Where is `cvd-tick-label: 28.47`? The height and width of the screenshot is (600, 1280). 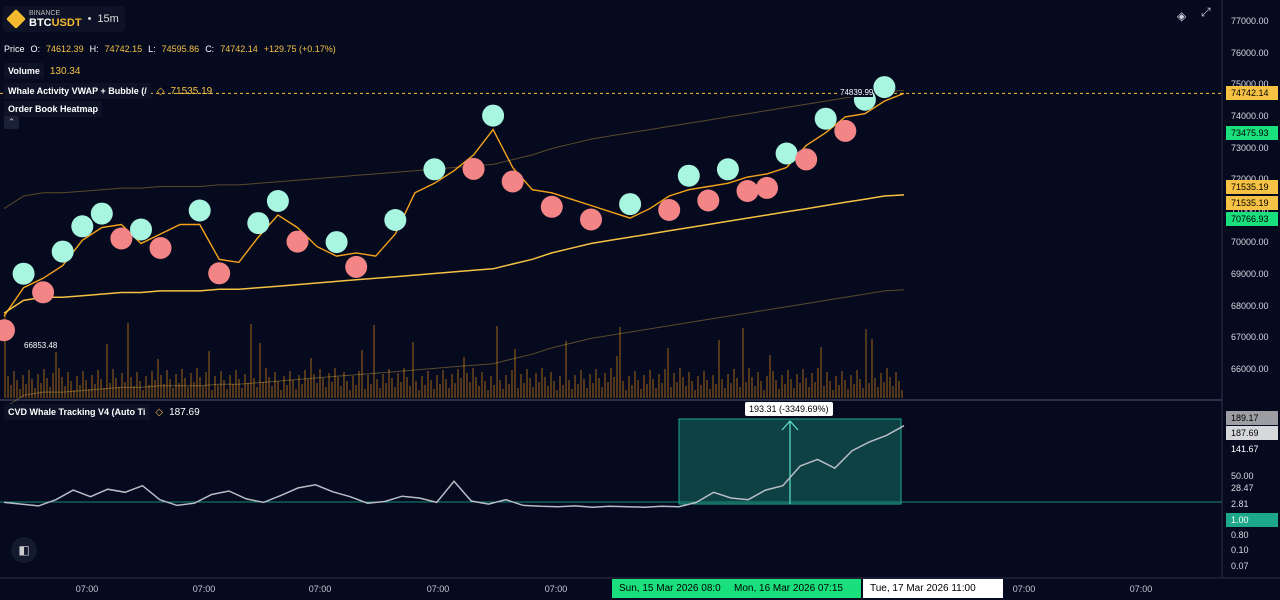
cvd-tick-label: 28.47 is located at coordinates (1242, 488).